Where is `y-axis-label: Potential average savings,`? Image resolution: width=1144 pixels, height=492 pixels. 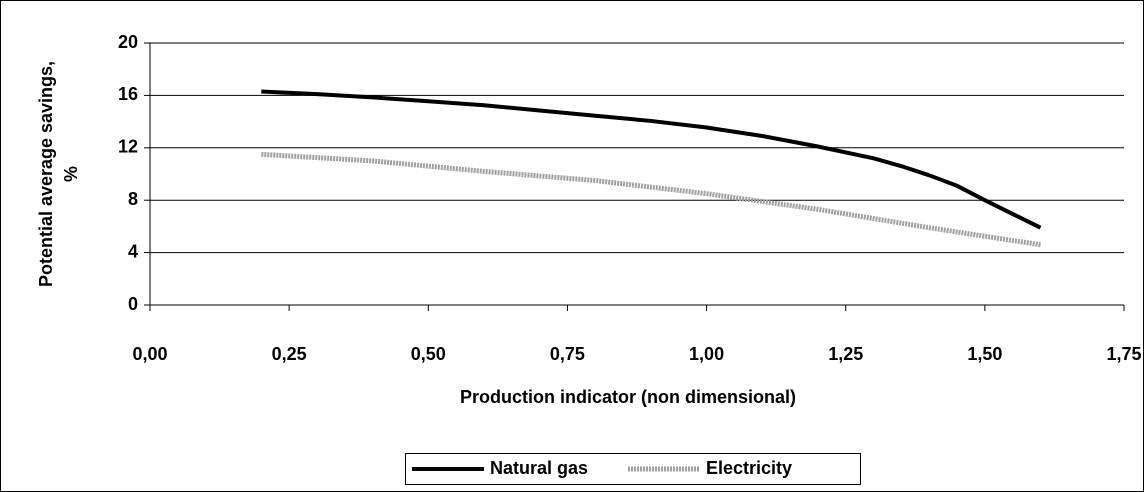
y-axis-label: Potential average savings, is located at coordinates (46, 174).